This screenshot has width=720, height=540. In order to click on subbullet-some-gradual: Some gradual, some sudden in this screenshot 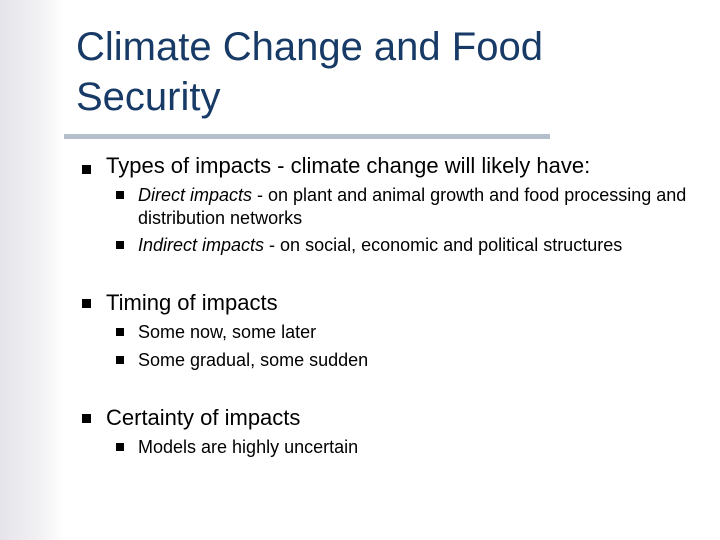, I will do `click(423, 360)`.